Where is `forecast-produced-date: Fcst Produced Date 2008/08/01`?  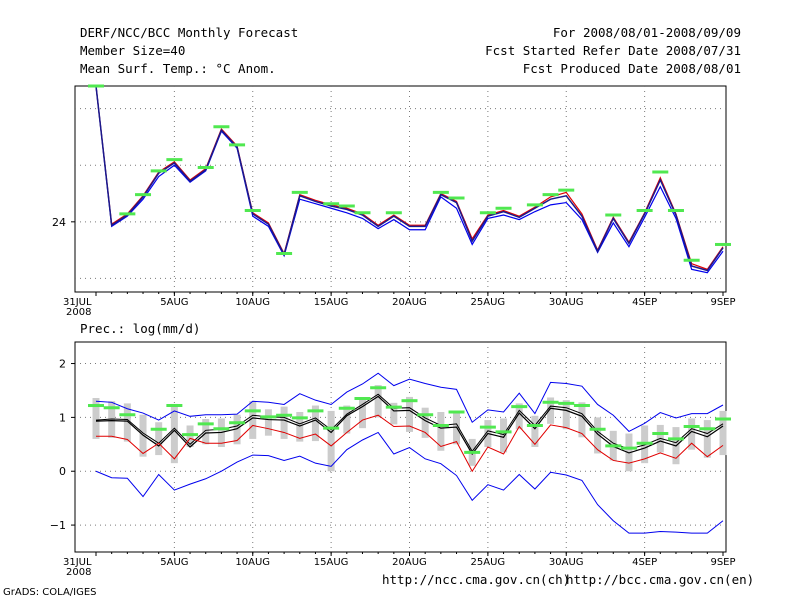
forecast-produced-date: Fcst Produced Date 2008/08/01 is located at coordinates (631, 68).